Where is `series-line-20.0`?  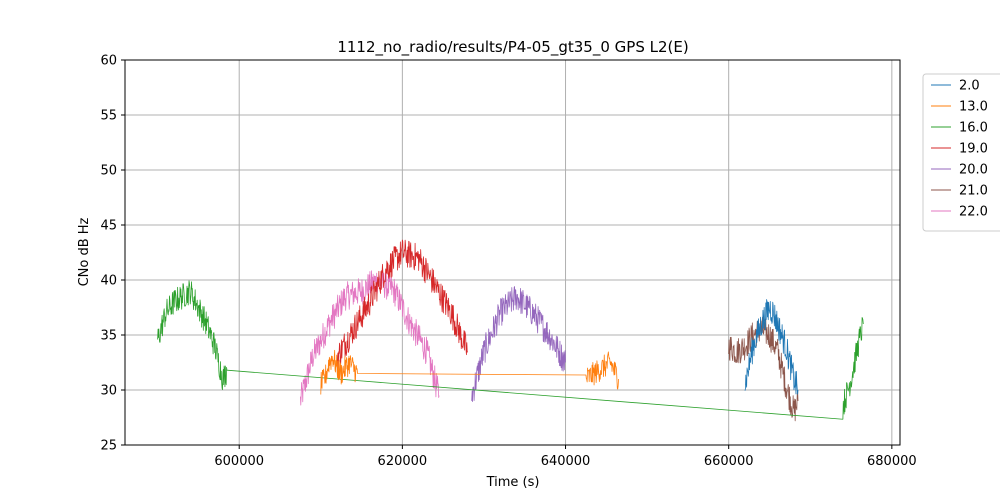
series-line-20.0 is located at coordinates (518, 344).